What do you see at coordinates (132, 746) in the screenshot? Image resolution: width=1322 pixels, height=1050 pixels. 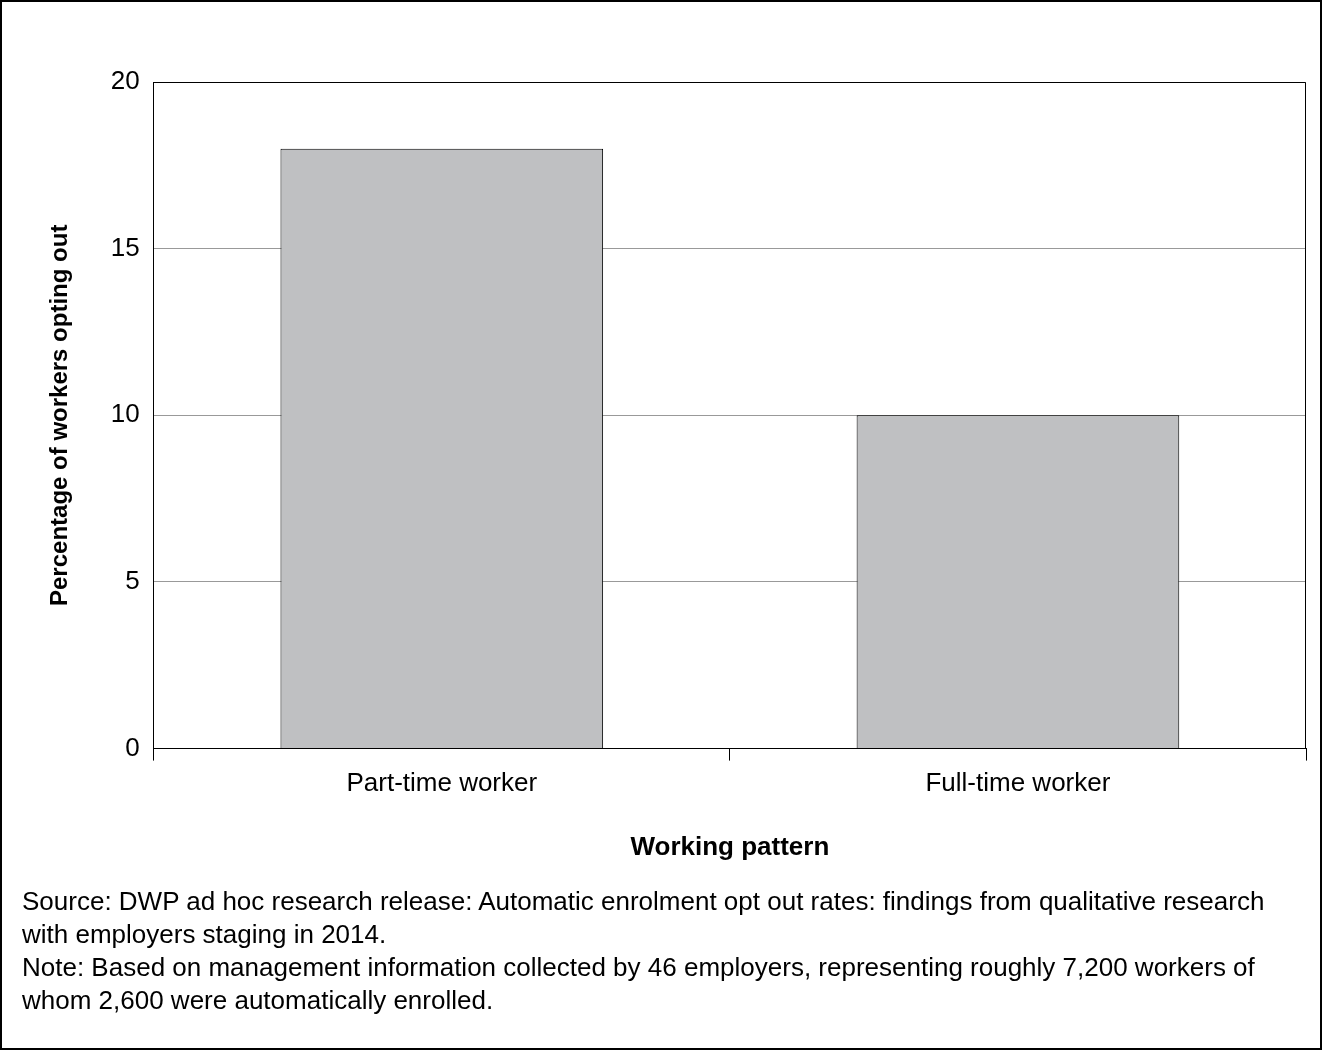 I see `y-tick-label: 0` at bounding box center [132, 746].